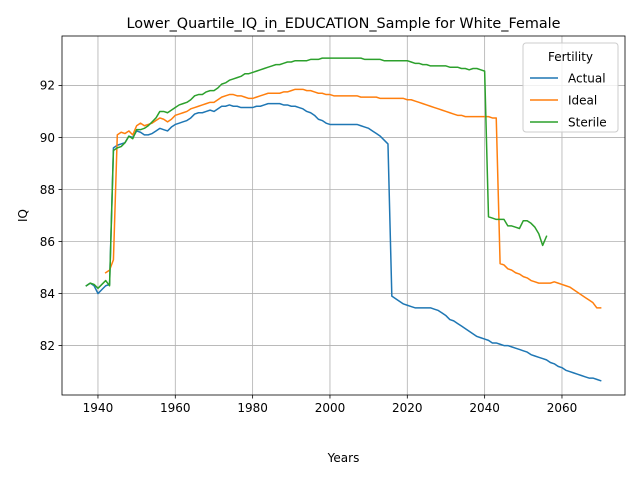 The image size is (640, 480). Describe the element at coordinates (587, 123) in the screenshot. I see `legend-label-sterile: Sterile` at that location.